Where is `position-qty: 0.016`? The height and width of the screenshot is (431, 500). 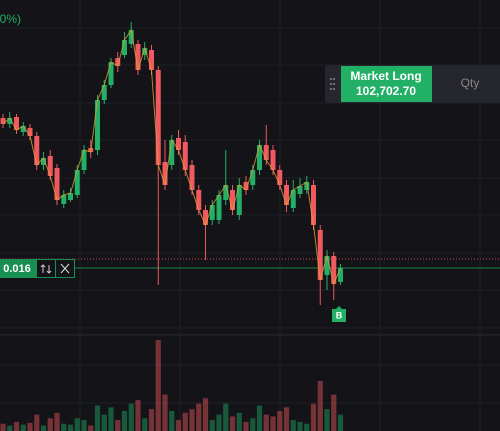 position-qty: 0.016 is located at coordinates (17, 269).